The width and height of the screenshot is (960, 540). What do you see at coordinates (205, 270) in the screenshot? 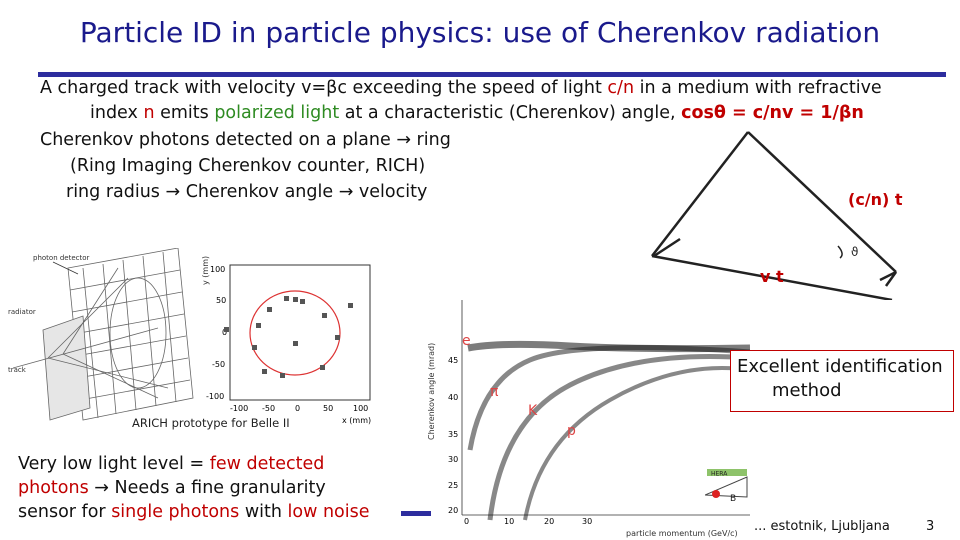
I see `ring-ylabel: y (mm)` at bounding box center [205, 270].